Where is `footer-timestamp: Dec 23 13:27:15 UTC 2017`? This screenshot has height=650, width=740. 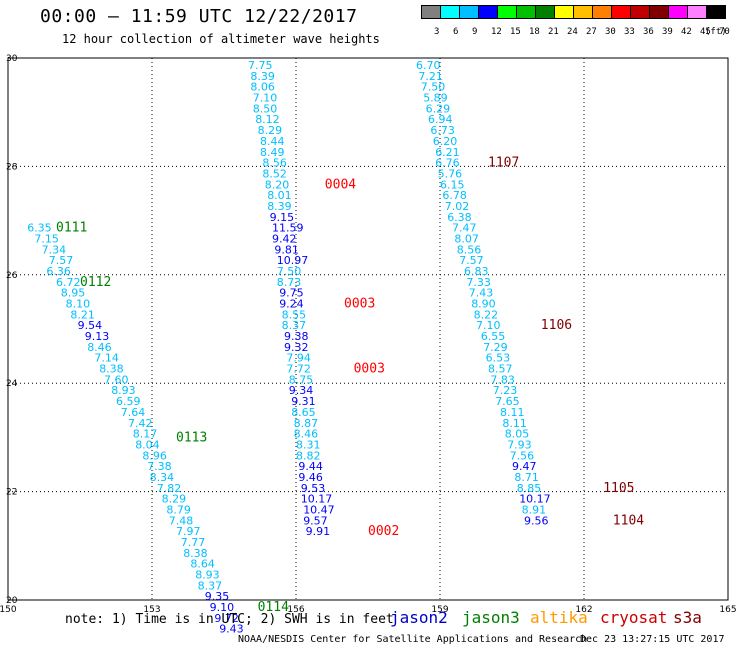
footer-timestamp: Dec 23 13:27:15 UTC 2017 is located at coordinates (652, 639).